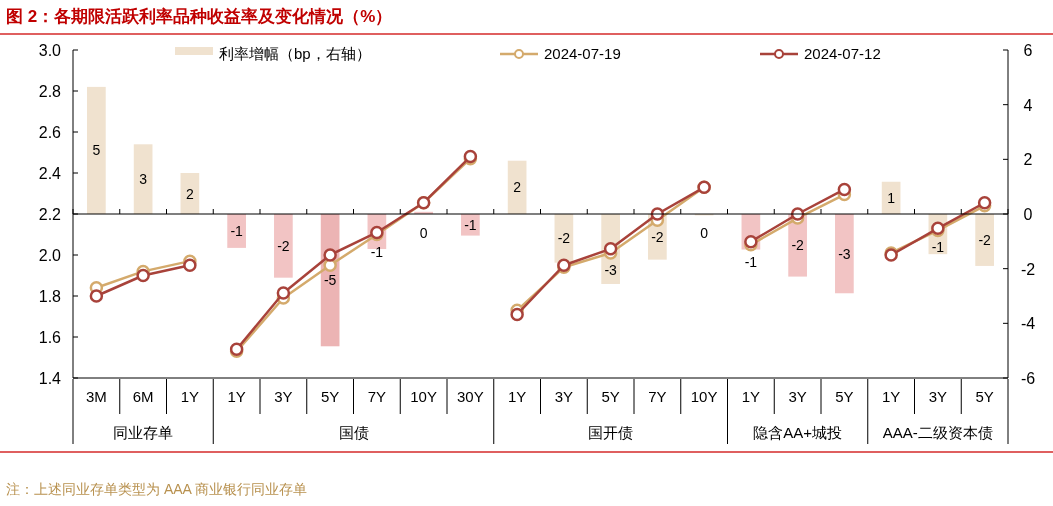 The image size is (1053, 506). Describe the element at coordinates (50, 214) in the screenshot. I see `y-tick-label: 2.2` at that location.